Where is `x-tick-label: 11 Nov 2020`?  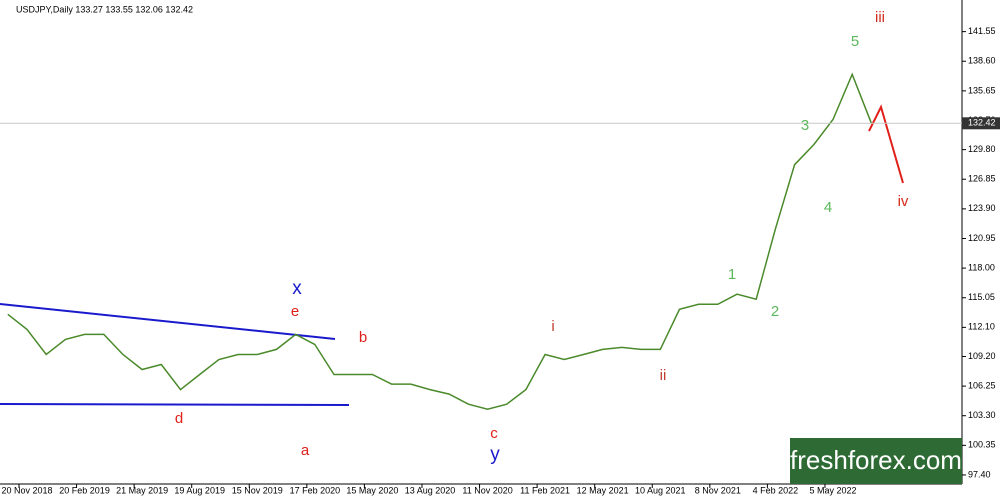
x-tick-label: 11 Nov 2020 is located at coordinates (487, 490).